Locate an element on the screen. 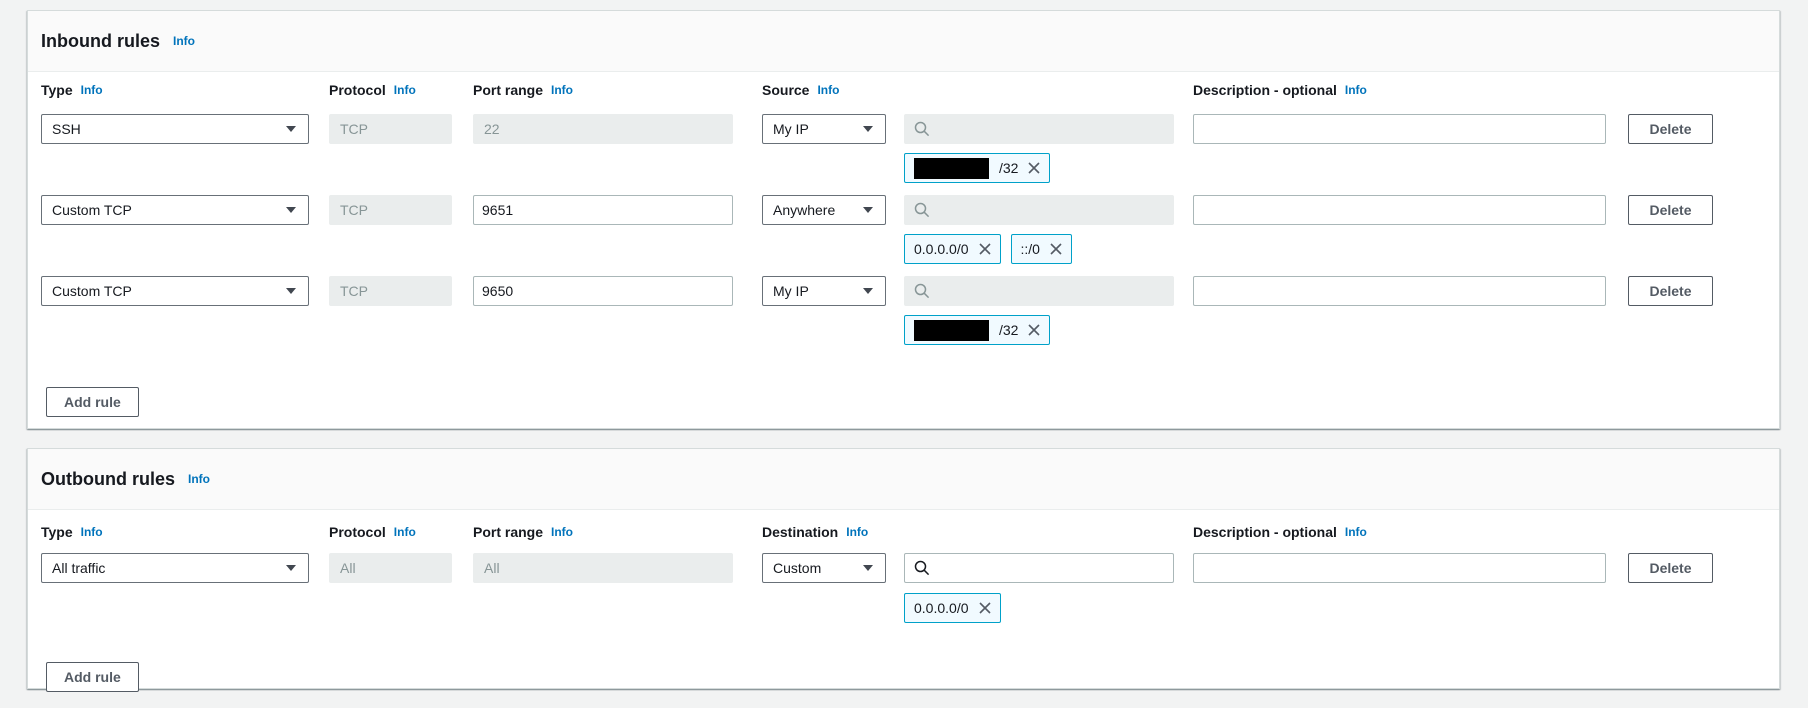 This screenshot has height=708, width=1808. destination-search-input is located at coordinates (1039, 568).